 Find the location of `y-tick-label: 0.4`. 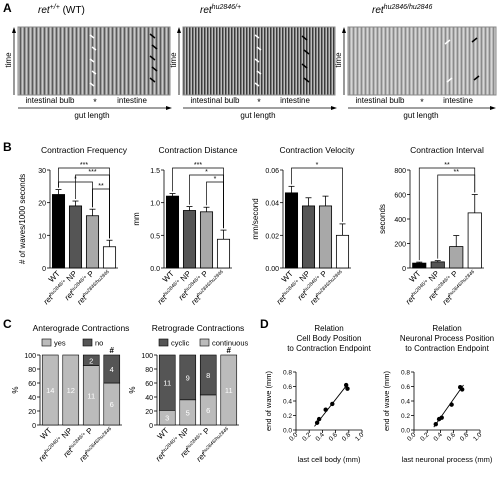

y-tick-label: 0.4 is located at coordinates (287, 402).